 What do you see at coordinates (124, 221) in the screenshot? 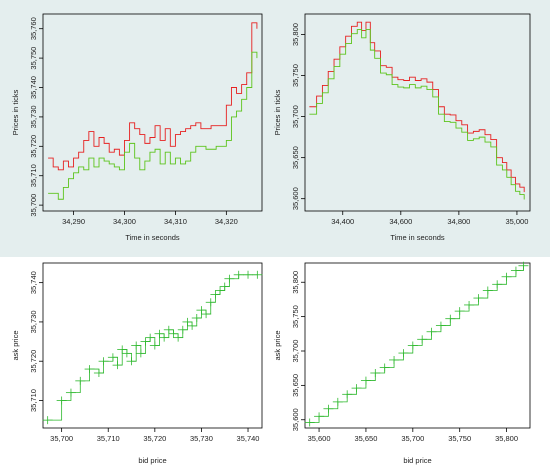
I see `x-tick-label: 34,300` at bounding box center [124, 221].